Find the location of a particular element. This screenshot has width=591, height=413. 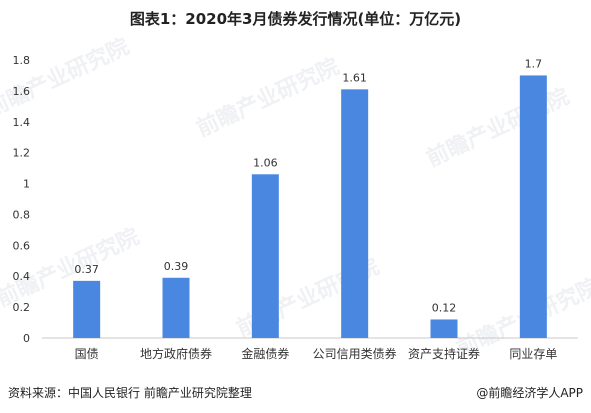

x-tick-label: 国债 is located at coordinates (87, 354).